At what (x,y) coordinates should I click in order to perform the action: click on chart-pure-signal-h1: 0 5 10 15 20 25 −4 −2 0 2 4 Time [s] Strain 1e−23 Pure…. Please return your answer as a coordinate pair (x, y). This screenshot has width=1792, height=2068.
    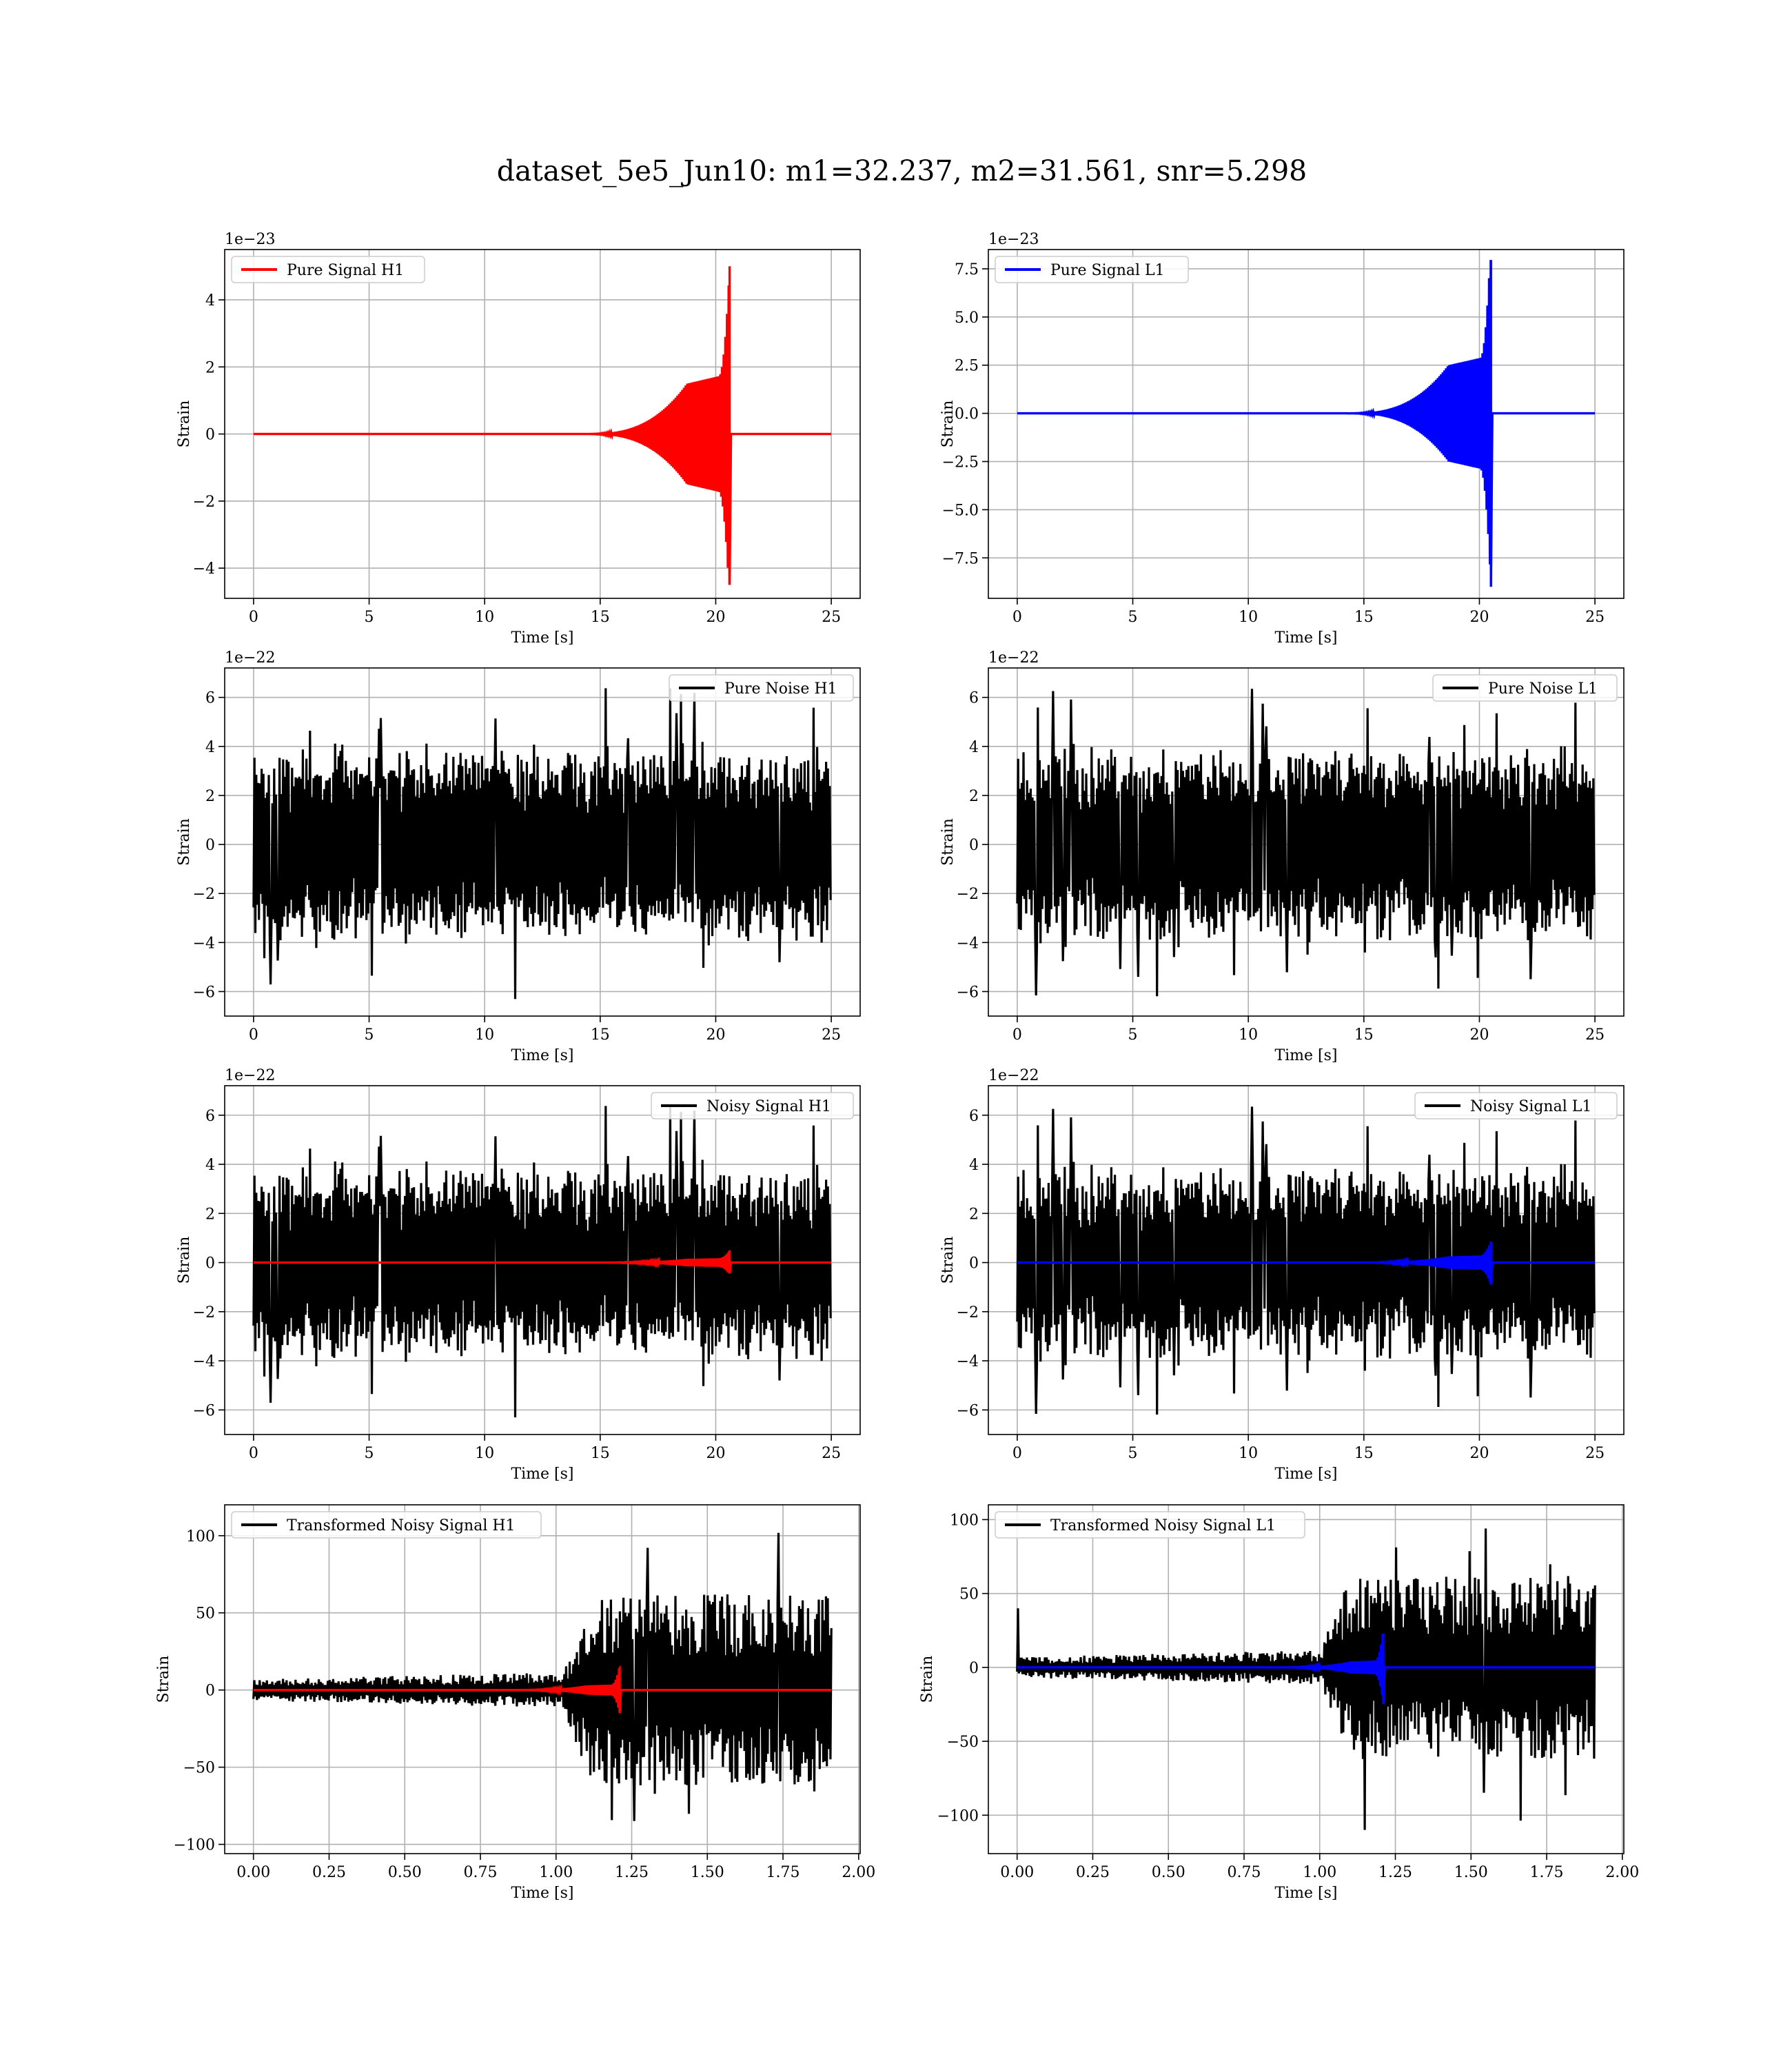
    Looking at the image, I should click on (518, 439).